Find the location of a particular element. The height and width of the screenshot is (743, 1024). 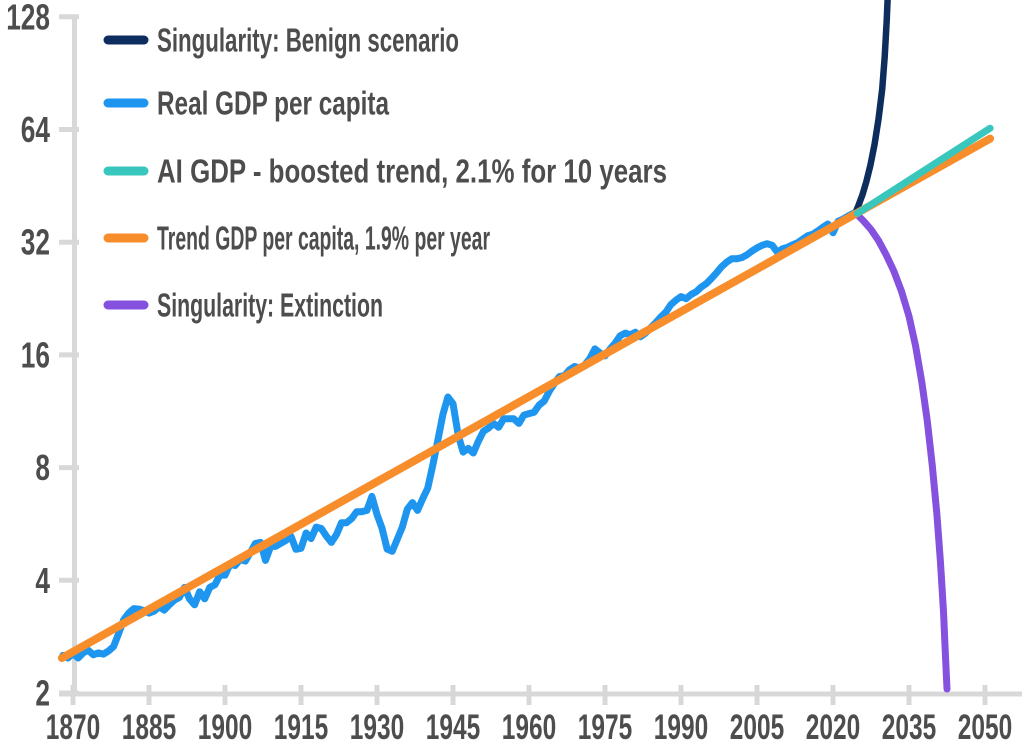

y-tick-label: 64 is located at coordinates (35, 129).